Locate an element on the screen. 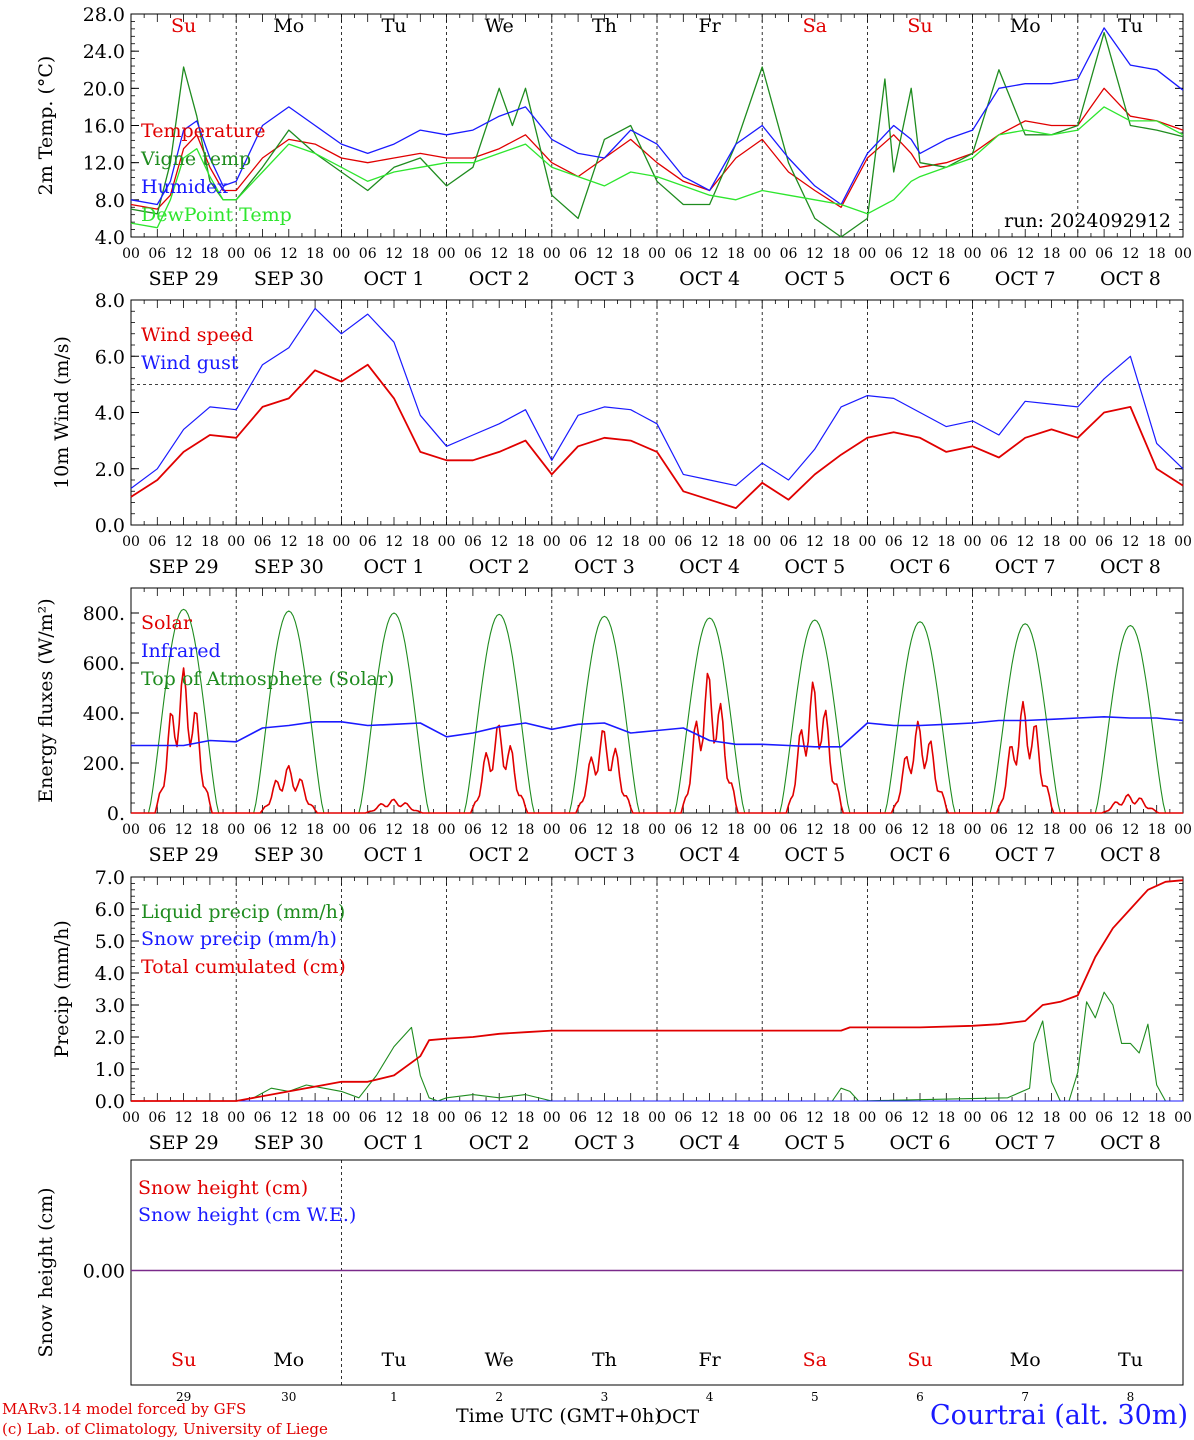 Image resolution: width=1194 pixels, height=1440 pixels. day-number-label: 2 is located at coordinates (499, 1397).